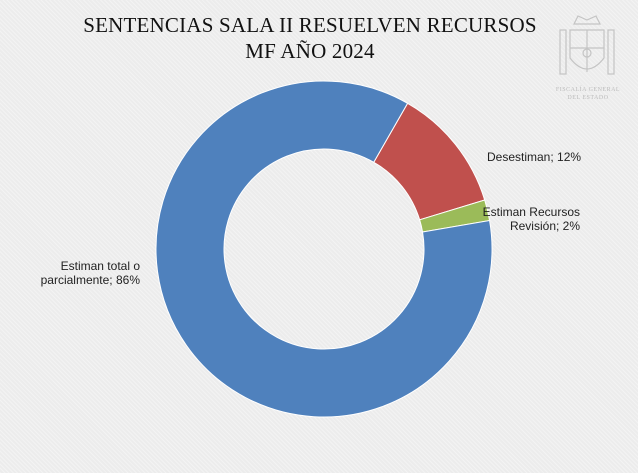 The width and height of the screenshot is (638, 473). I want to click on chart-title-line-2: MF AÑO 2024, so click(310, 51).